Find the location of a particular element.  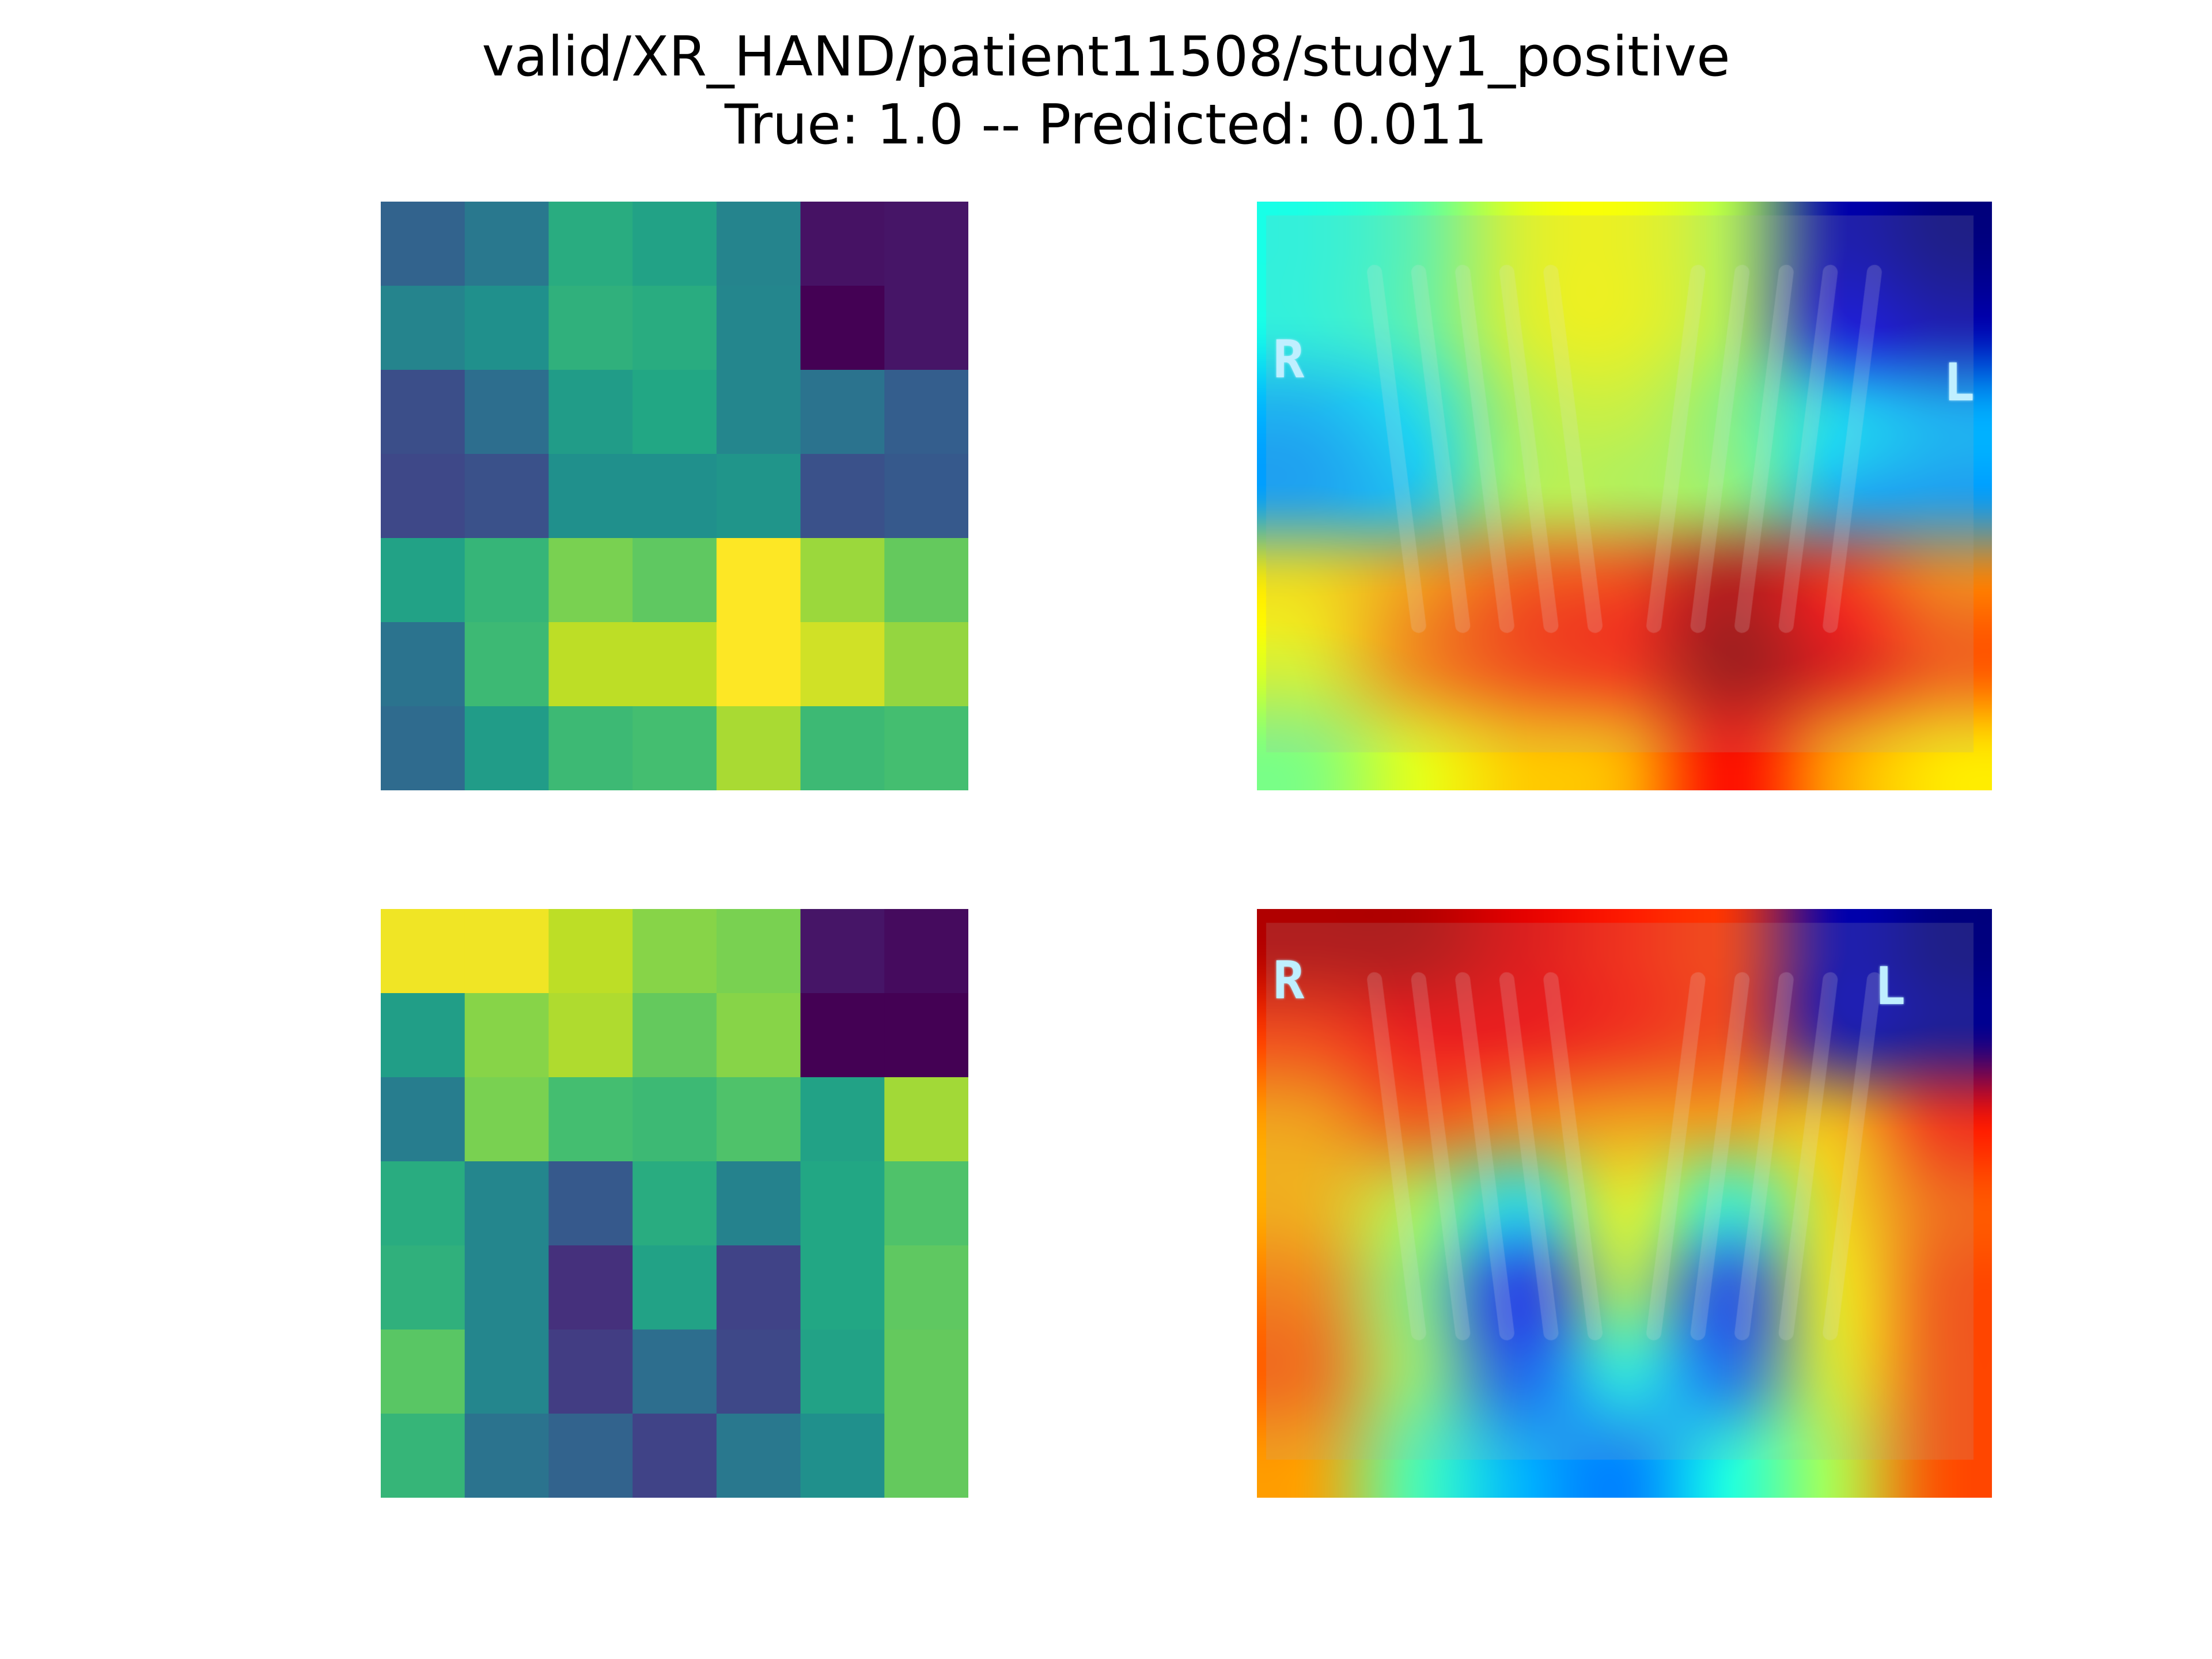

heatmap-bottom-left-cell-r6-c4 is located at coordinates (758, 1456).